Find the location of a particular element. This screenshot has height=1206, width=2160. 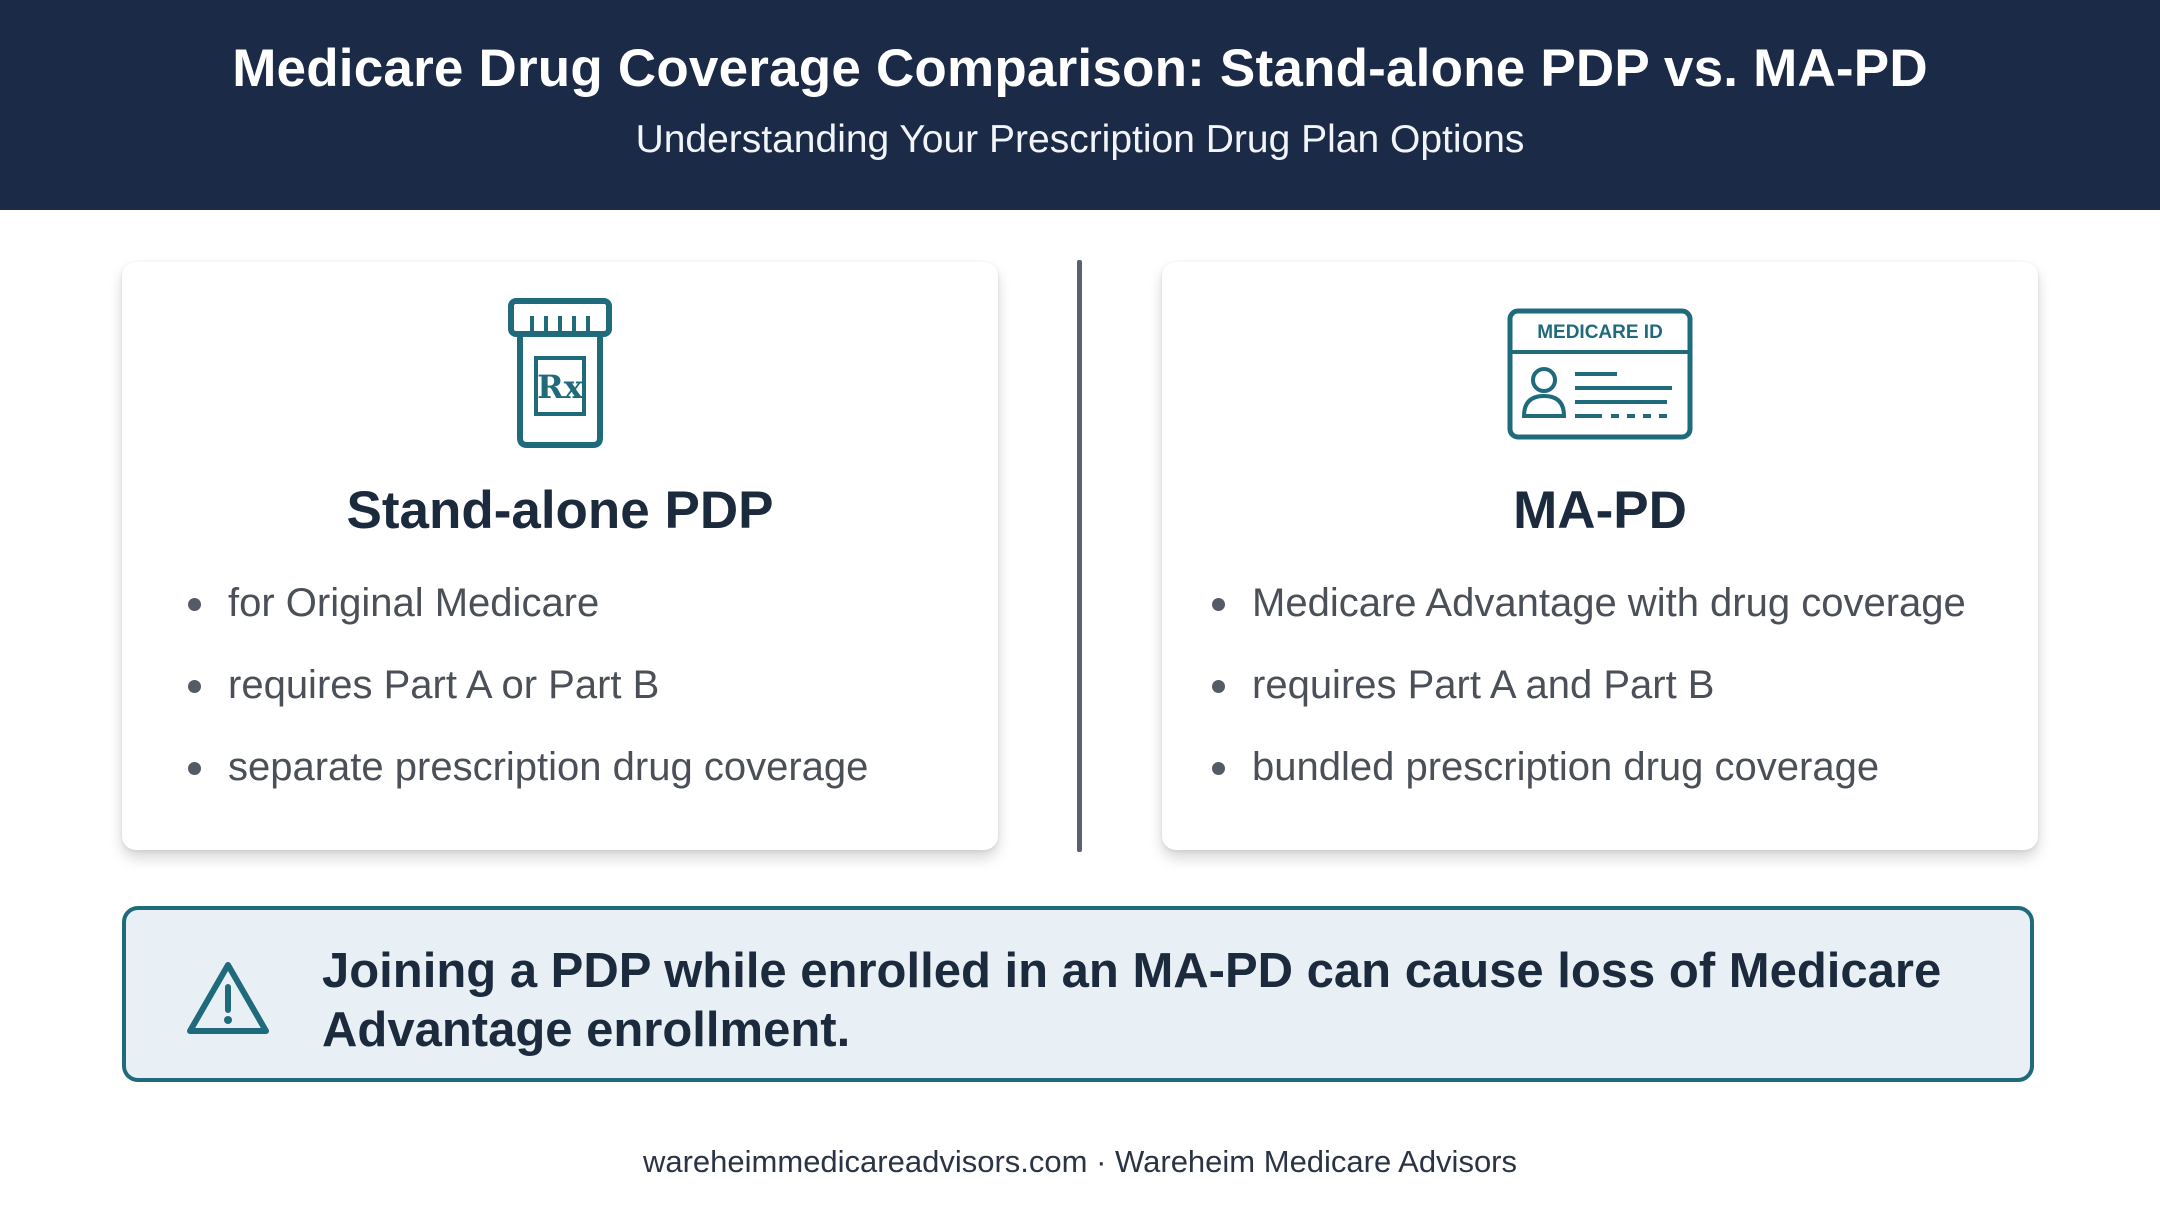

prescription-bottle-icon: Rx is located at coordinates (560, 373).